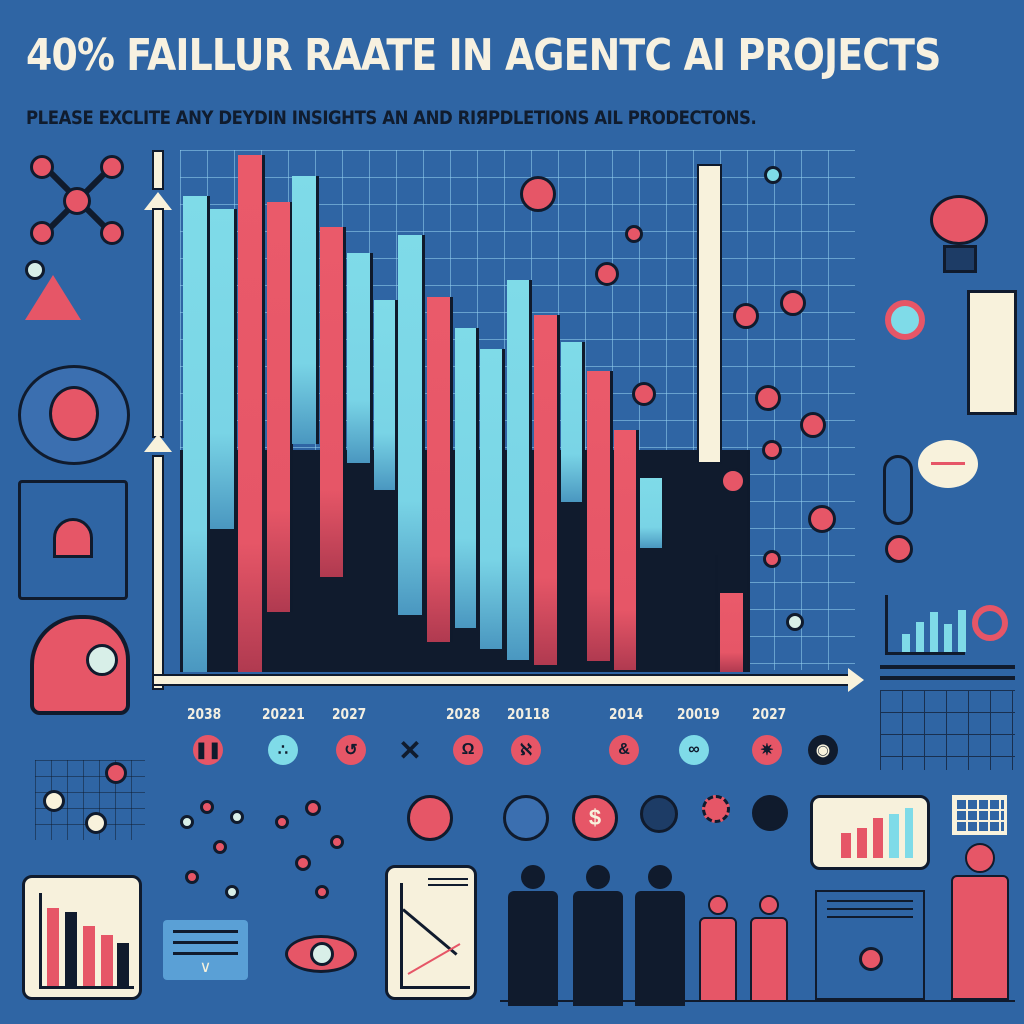 The height and width of the screenshot is (1024, 1024). What do you see at coordinates (430, 820) in the screenshot?
I see `robot-circle-icon` at bounding box center [430, 820].